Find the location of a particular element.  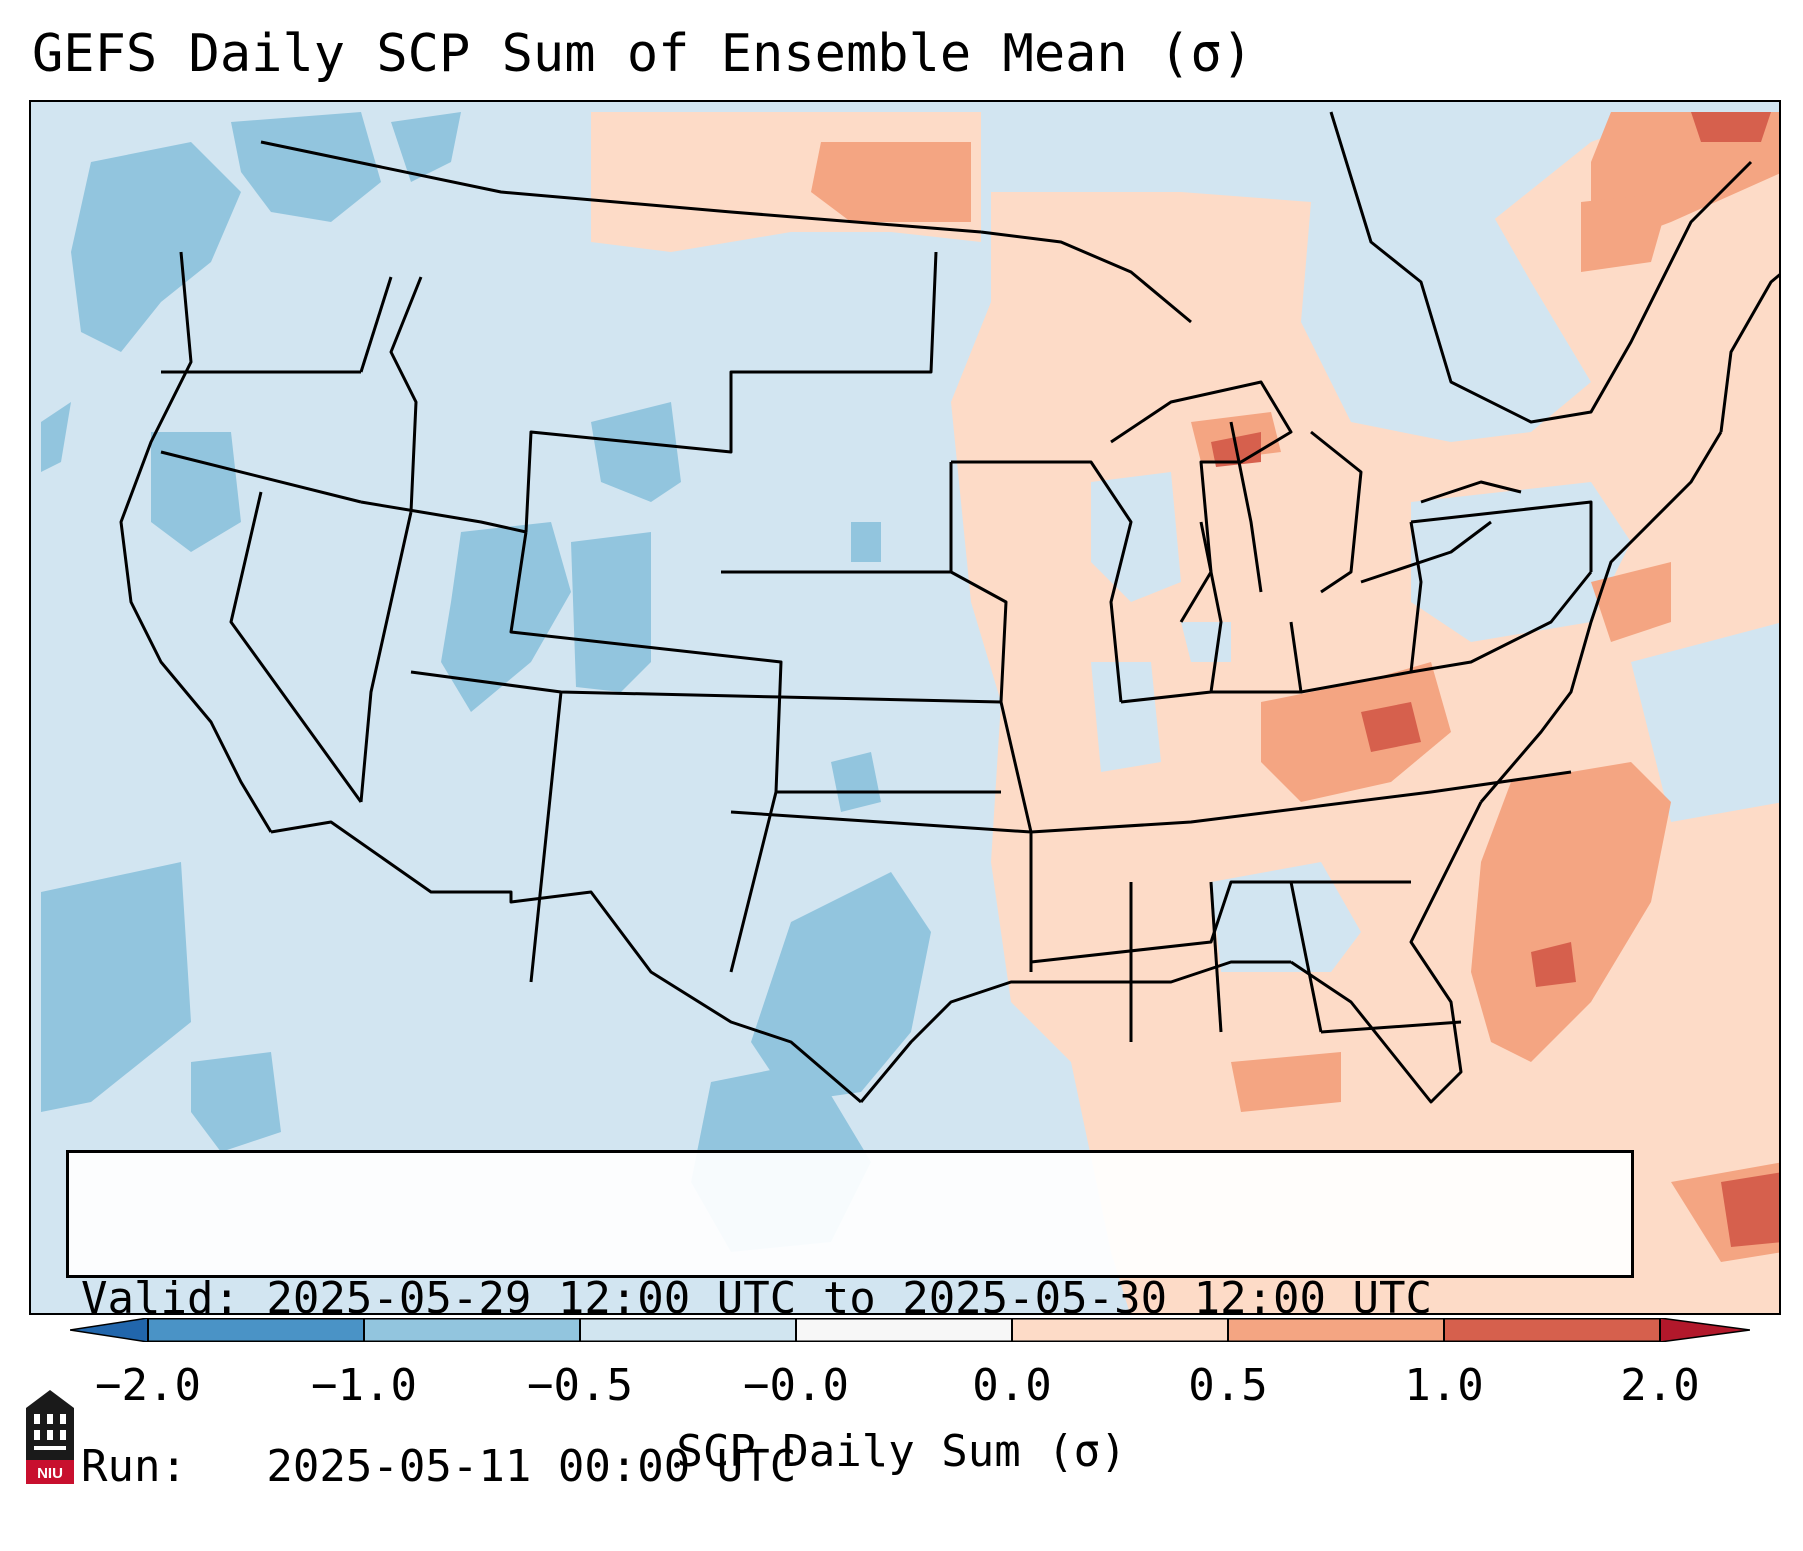

colorbar-tick-label: −2.0 is located at coordinates (148, 1385).